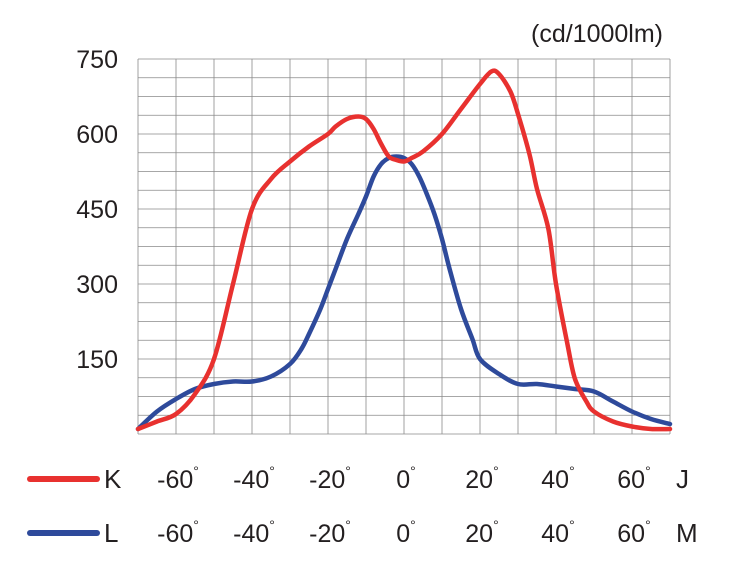 This screenshot has height=572, width=730. Describe the element at coordinates (687, 533) in the screenshot. I see `axis-end-label: M` at that location.